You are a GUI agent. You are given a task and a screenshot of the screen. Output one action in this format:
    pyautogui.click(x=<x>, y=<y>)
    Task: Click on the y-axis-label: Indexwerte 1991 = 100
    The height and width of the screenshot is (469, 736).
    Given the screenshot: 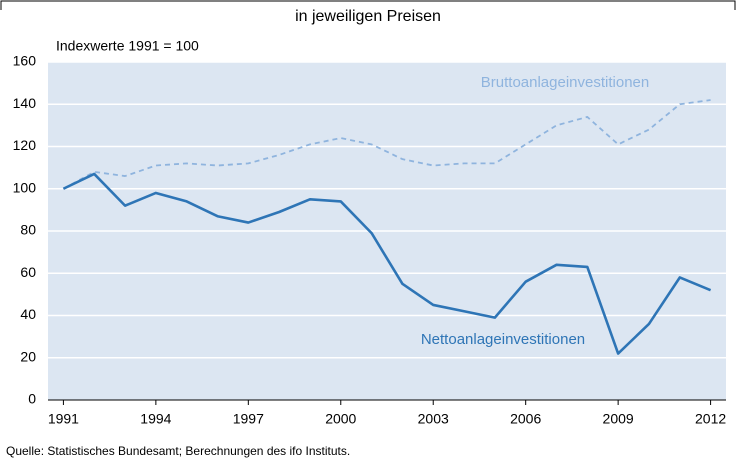 What is the action you would take?
    pyautogui.click(x=127, y=46)
    